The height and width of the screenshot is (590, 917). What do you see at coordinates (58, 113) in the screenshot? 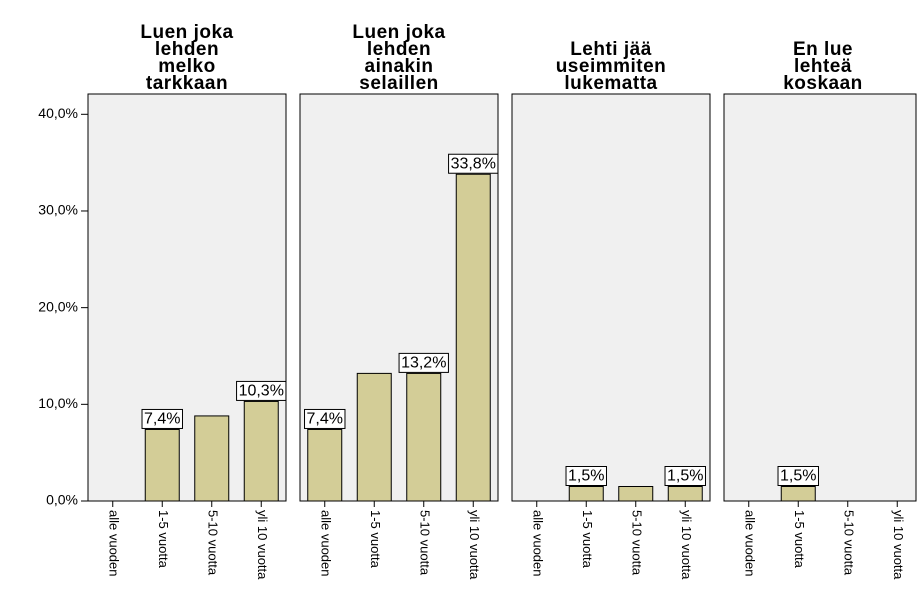
I see `y-tick-label: 40,0%` at bounding box center [58, 113].